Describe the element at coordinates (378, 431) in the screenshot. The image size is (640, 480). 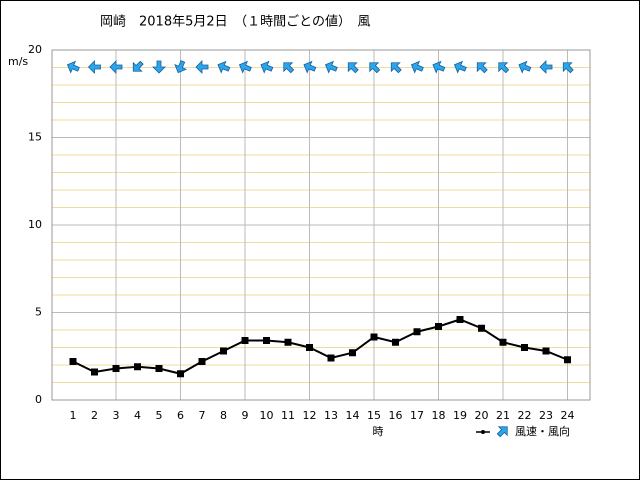
I see `x-axis-label: 時` at that location.